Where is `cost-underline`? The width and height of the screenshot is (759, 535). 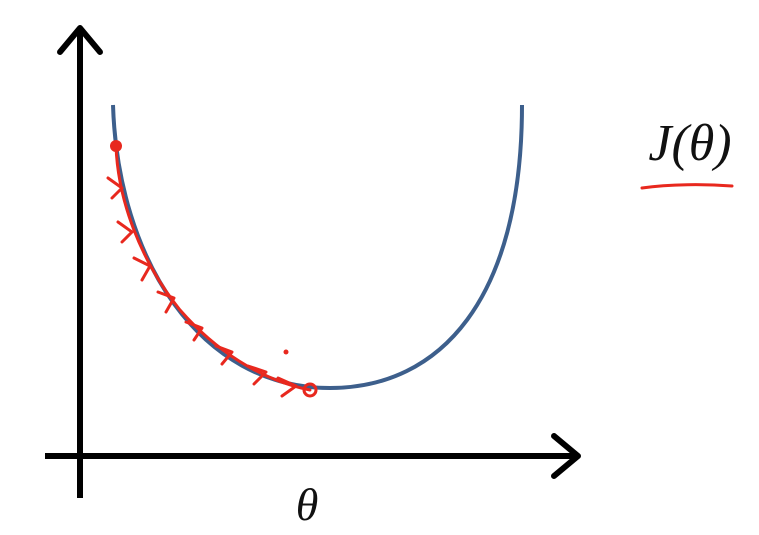
cost-underline is located at coordinates (687, 186).